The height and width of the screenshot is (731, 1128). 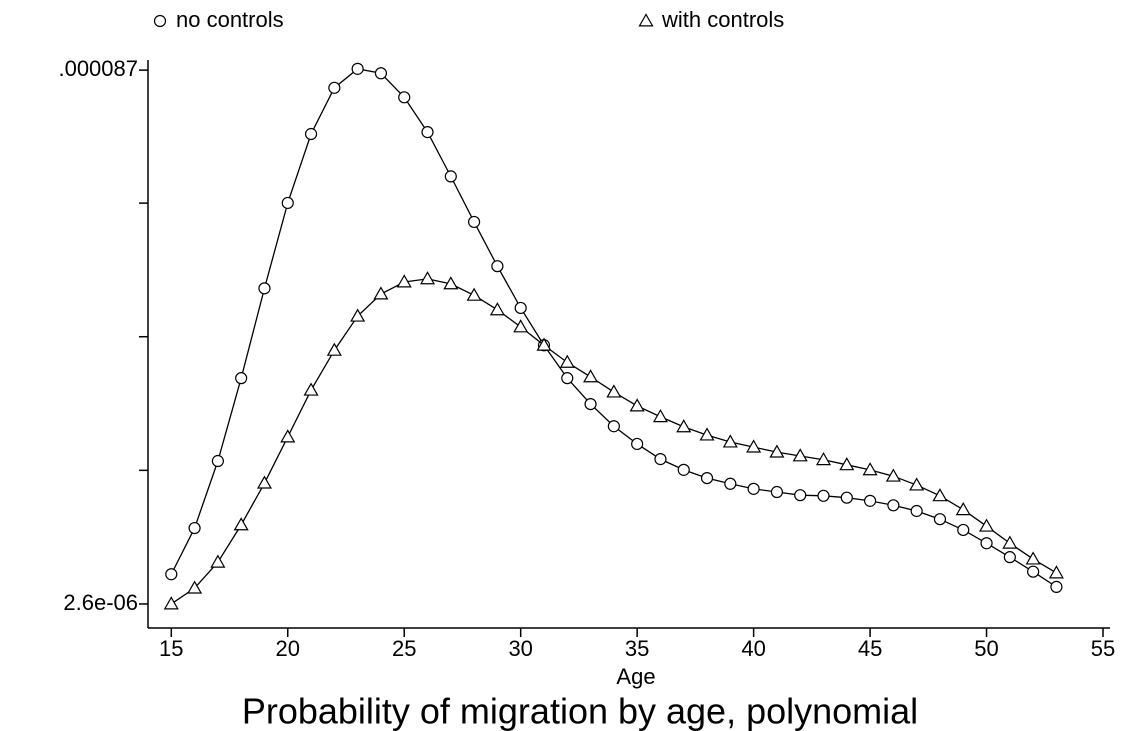 I want to click on x-tick-label: 20, so click(x=288, y=648).